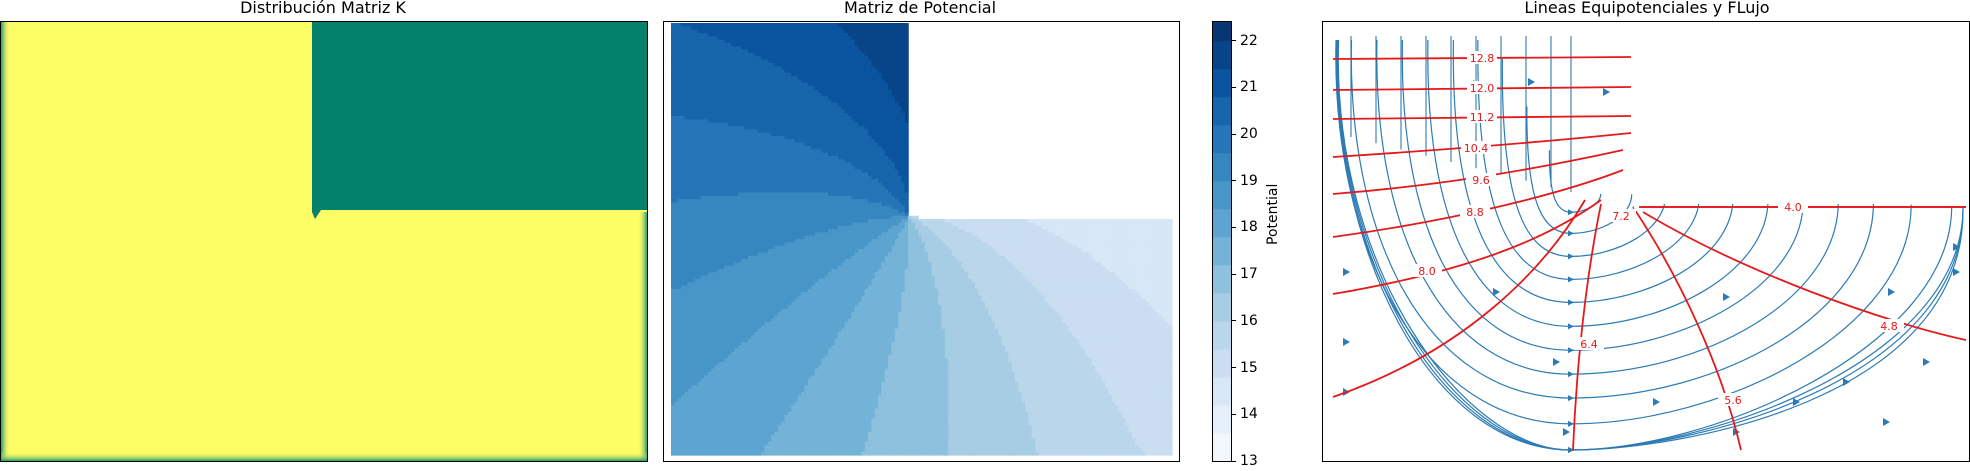 The height and width of the screenshot is (471, 1970). I want to click on flow-panel-title: Lineas Equipotenciales y FLujo, so click(1646, 8).